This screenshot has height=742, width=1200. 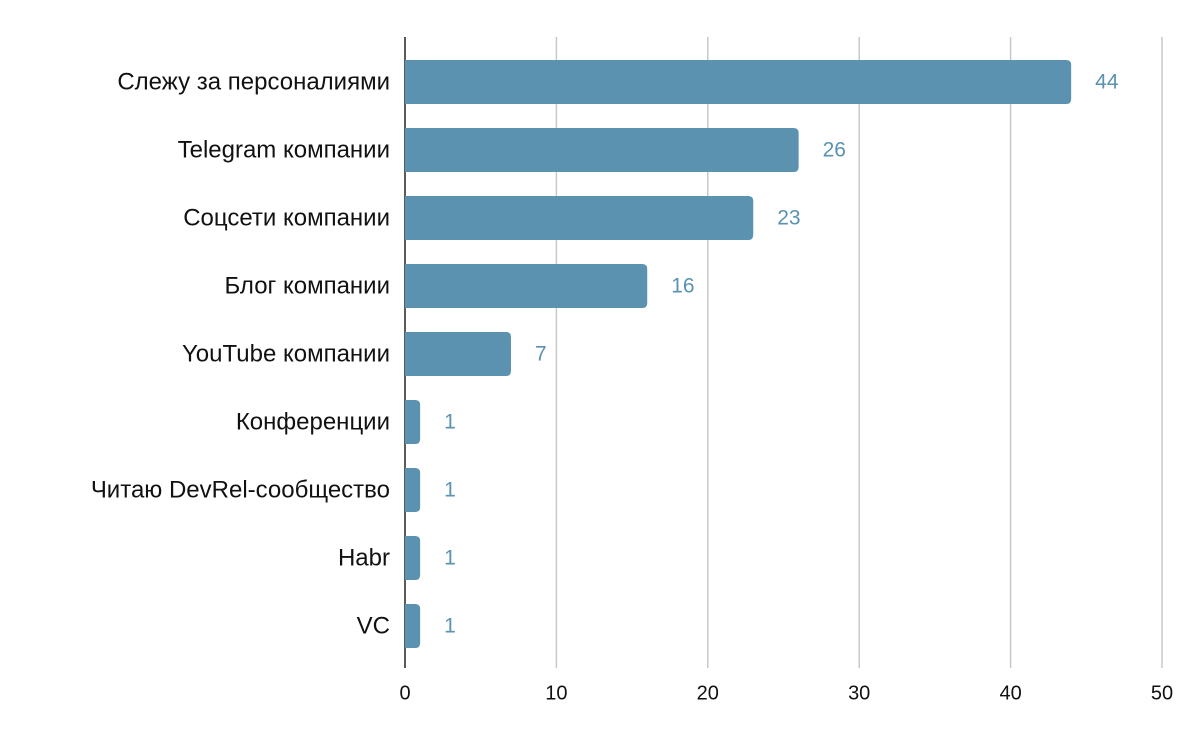 What do you see at coordinates (1107, 82) in the screenshot?
I see `value-label: 44` at bounding box center [1107, 82].